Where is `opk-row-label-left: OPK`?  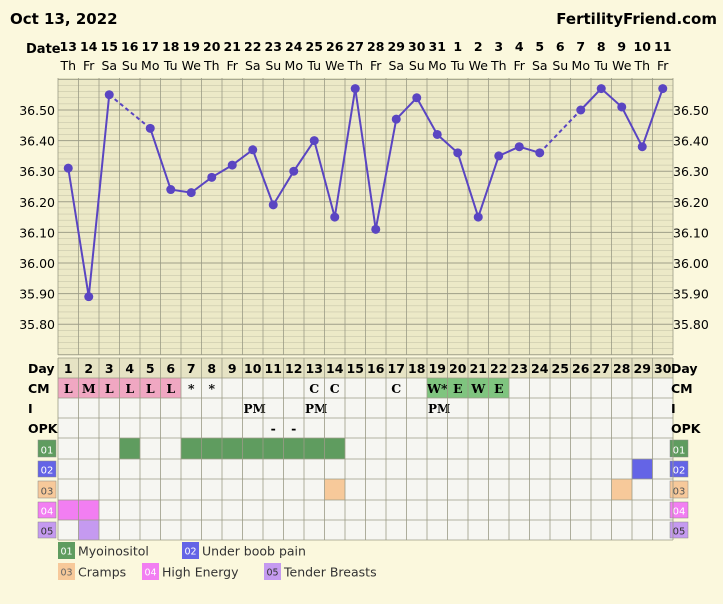 opk-row-label-left: OPK is located at coordinates (43, 428).